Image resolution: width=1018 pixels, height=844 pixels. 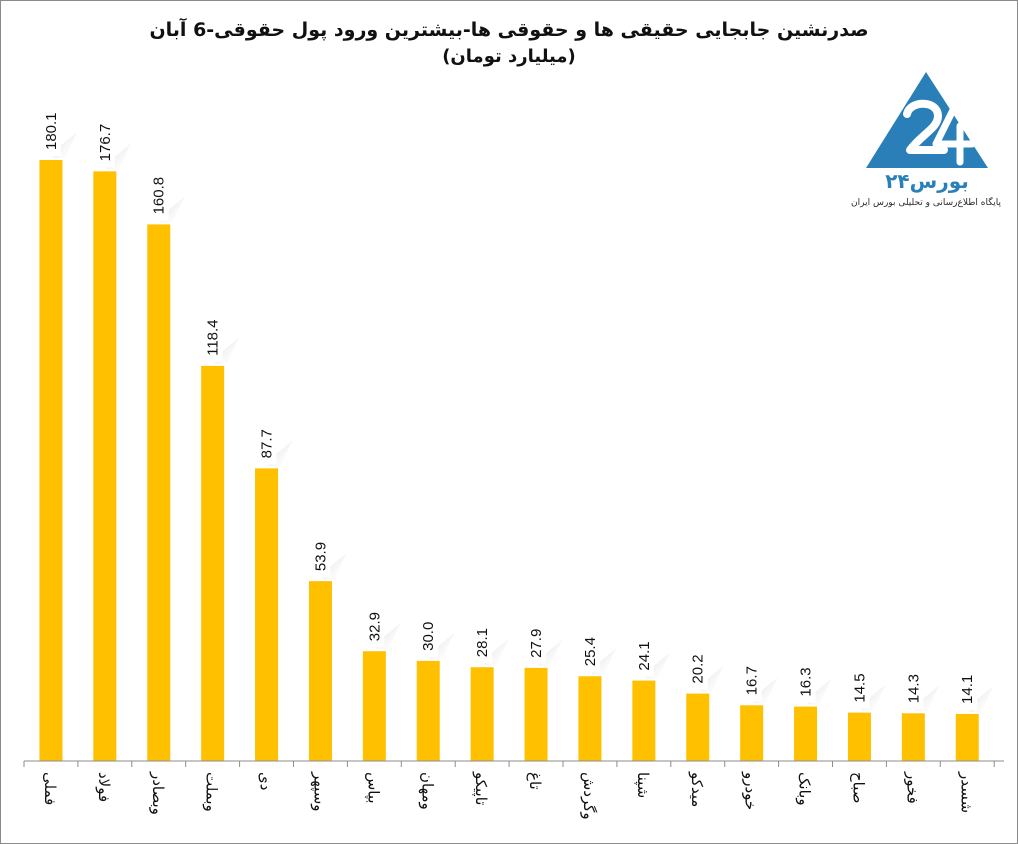 What do you see at coordinates (480, 788) in the screenshot?
I see `category-label: تاپیکو` at bounding box center [480, 788].